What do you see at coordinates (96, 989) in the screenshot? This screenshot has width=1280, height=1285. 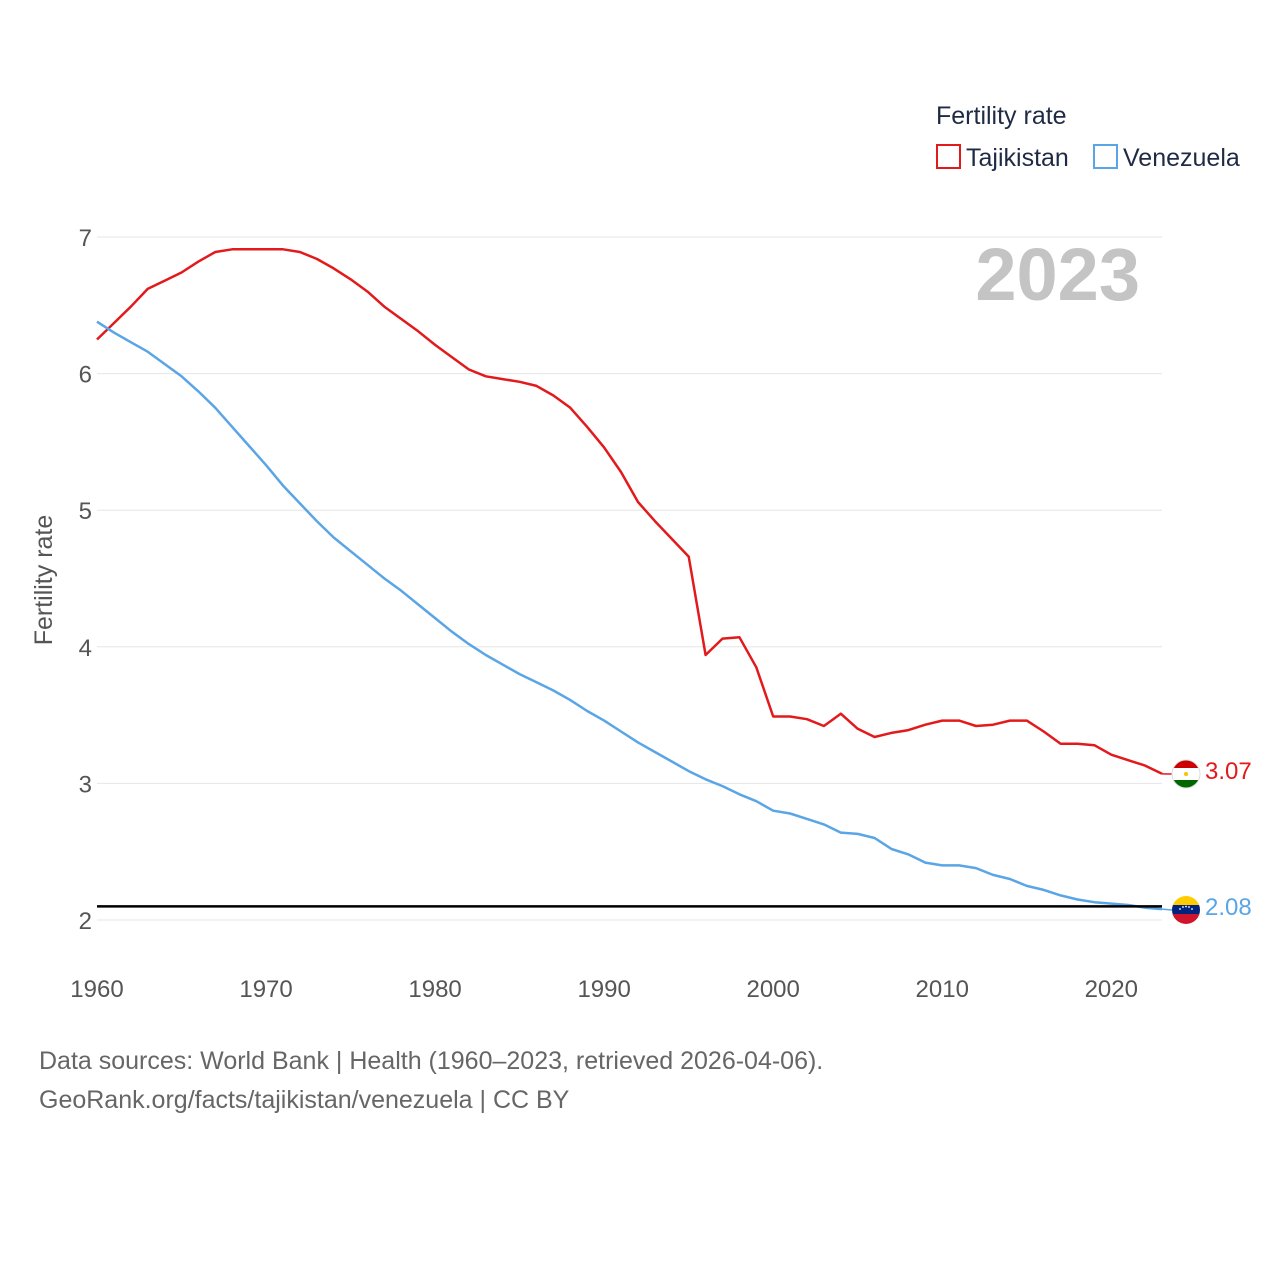 I see `x-tick-label: 1960` at bounding box center [96, 989].